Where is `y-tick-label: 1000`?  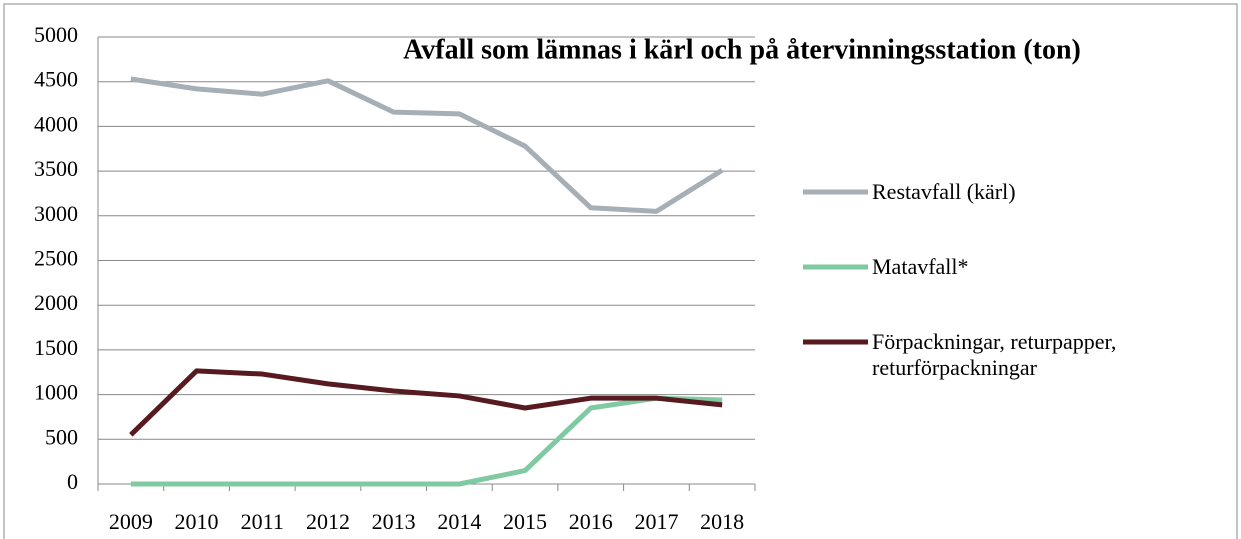 y-tick-label: 1000 is located at coordinates (56, 392).